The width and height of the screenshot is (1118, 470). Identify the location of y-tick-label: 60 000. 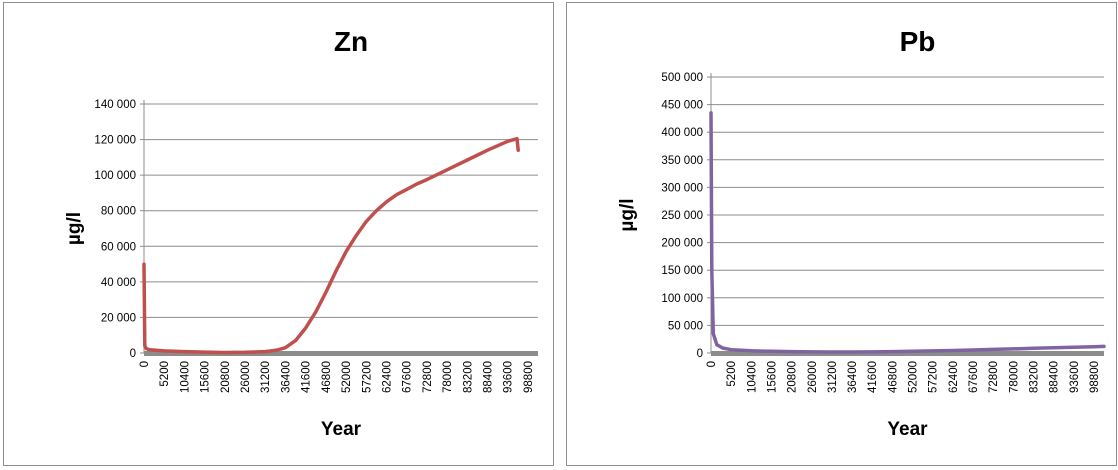
(118, 247).